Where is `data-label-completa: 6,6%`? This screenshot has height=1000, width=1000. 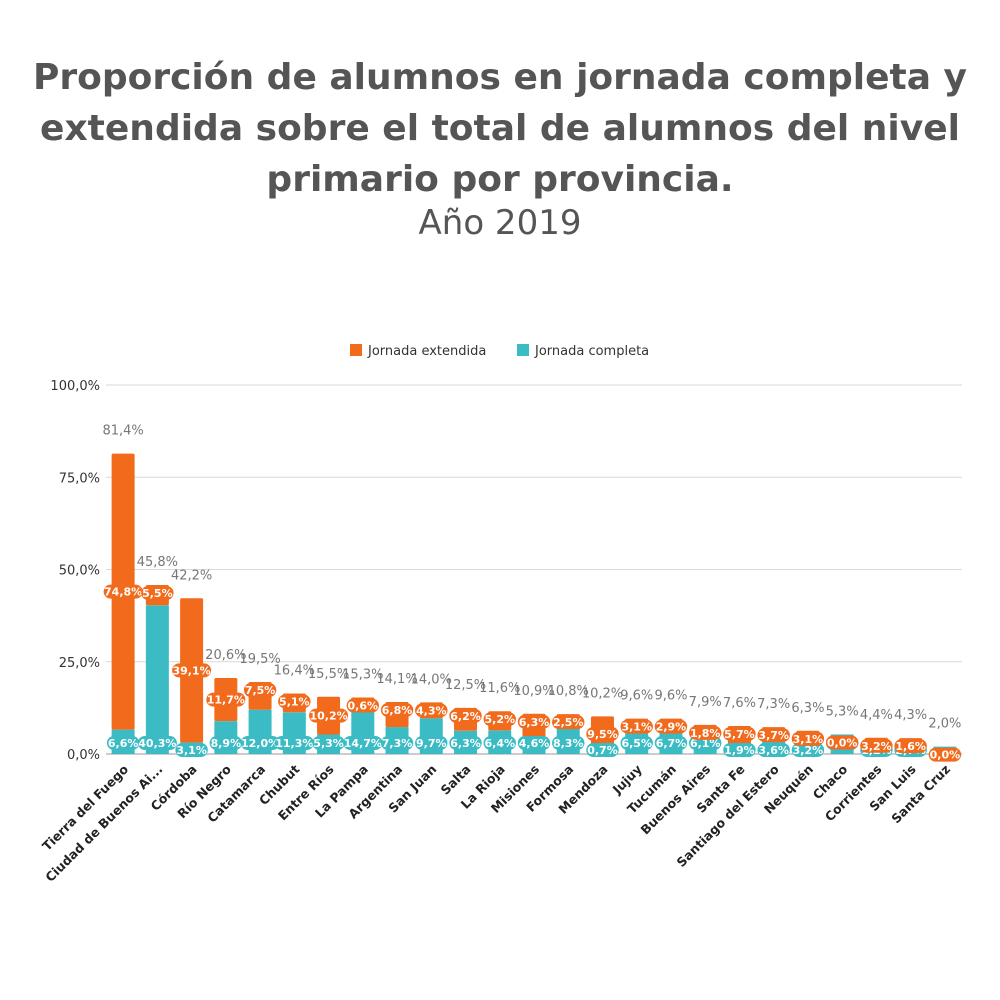
data-label-completa: 6,6% is located at coordinates (123, 743).